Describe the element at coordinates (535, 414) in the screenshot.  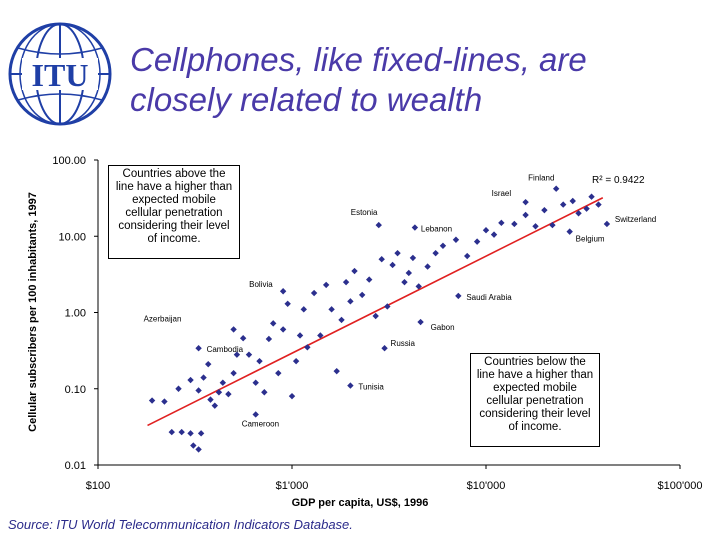
I see `annotation-below-line-5: considering their level` at that location.